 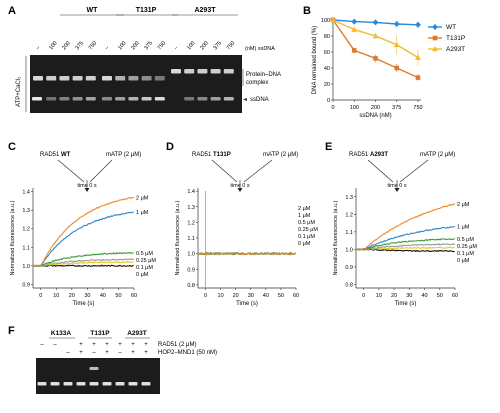 I want to click on chart-d-ytick-label: 1.4, so click(x=191, y=192).